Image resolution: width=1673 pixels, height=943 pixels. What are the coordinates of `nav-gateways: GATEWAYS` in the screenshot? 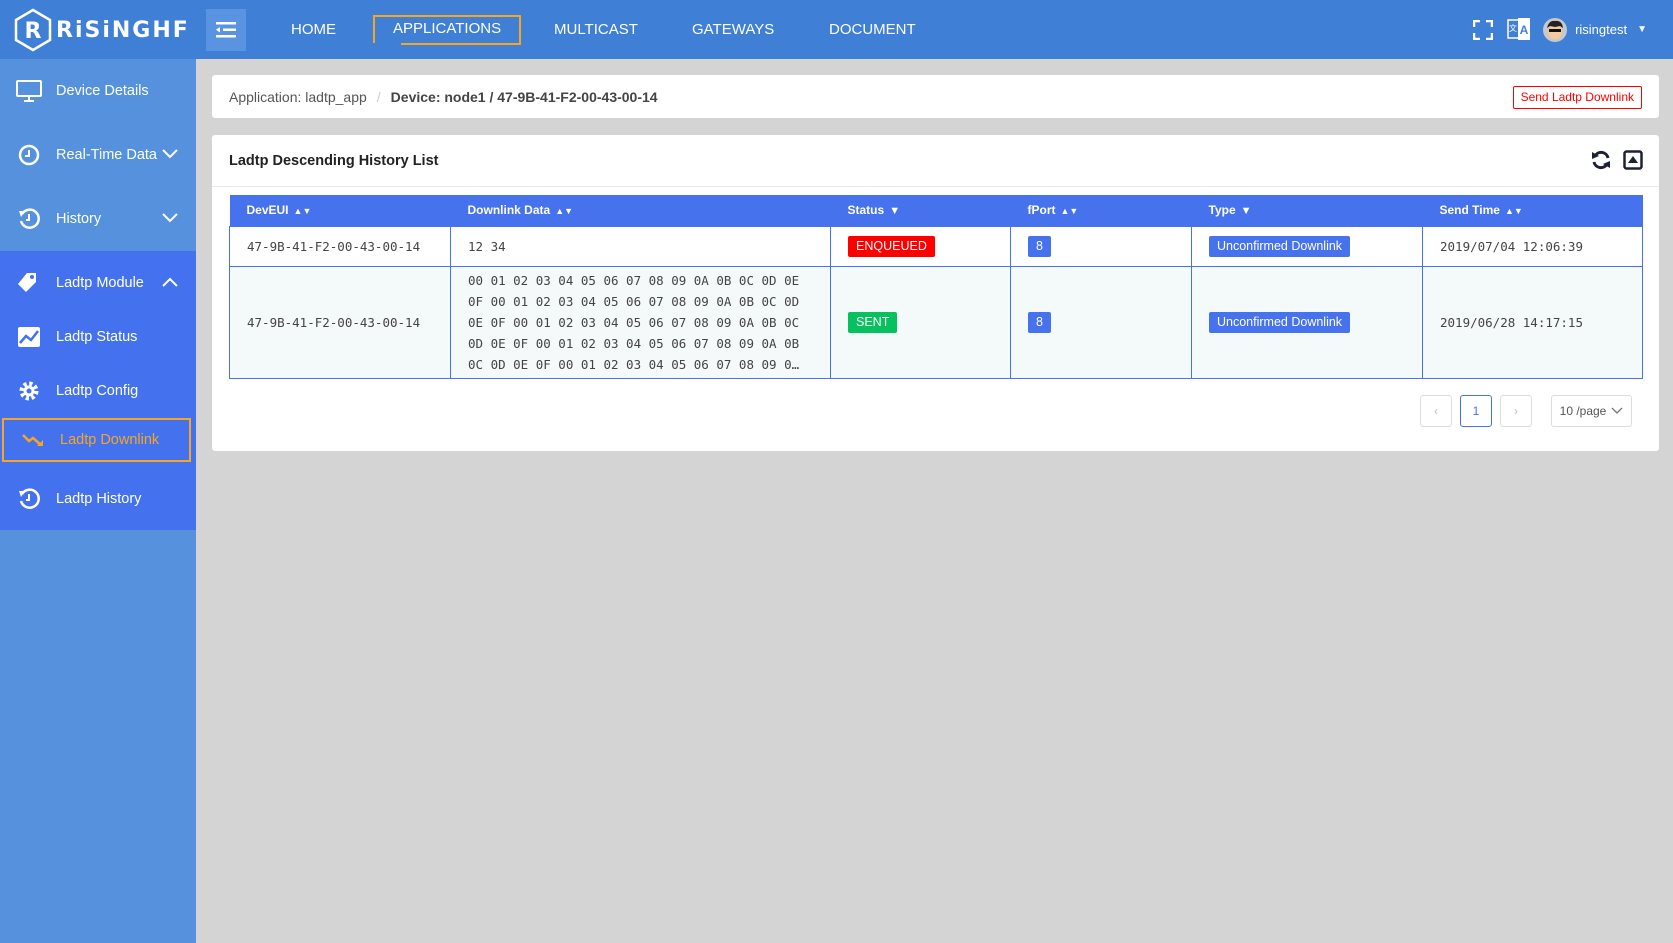 It's located at (733, 29).